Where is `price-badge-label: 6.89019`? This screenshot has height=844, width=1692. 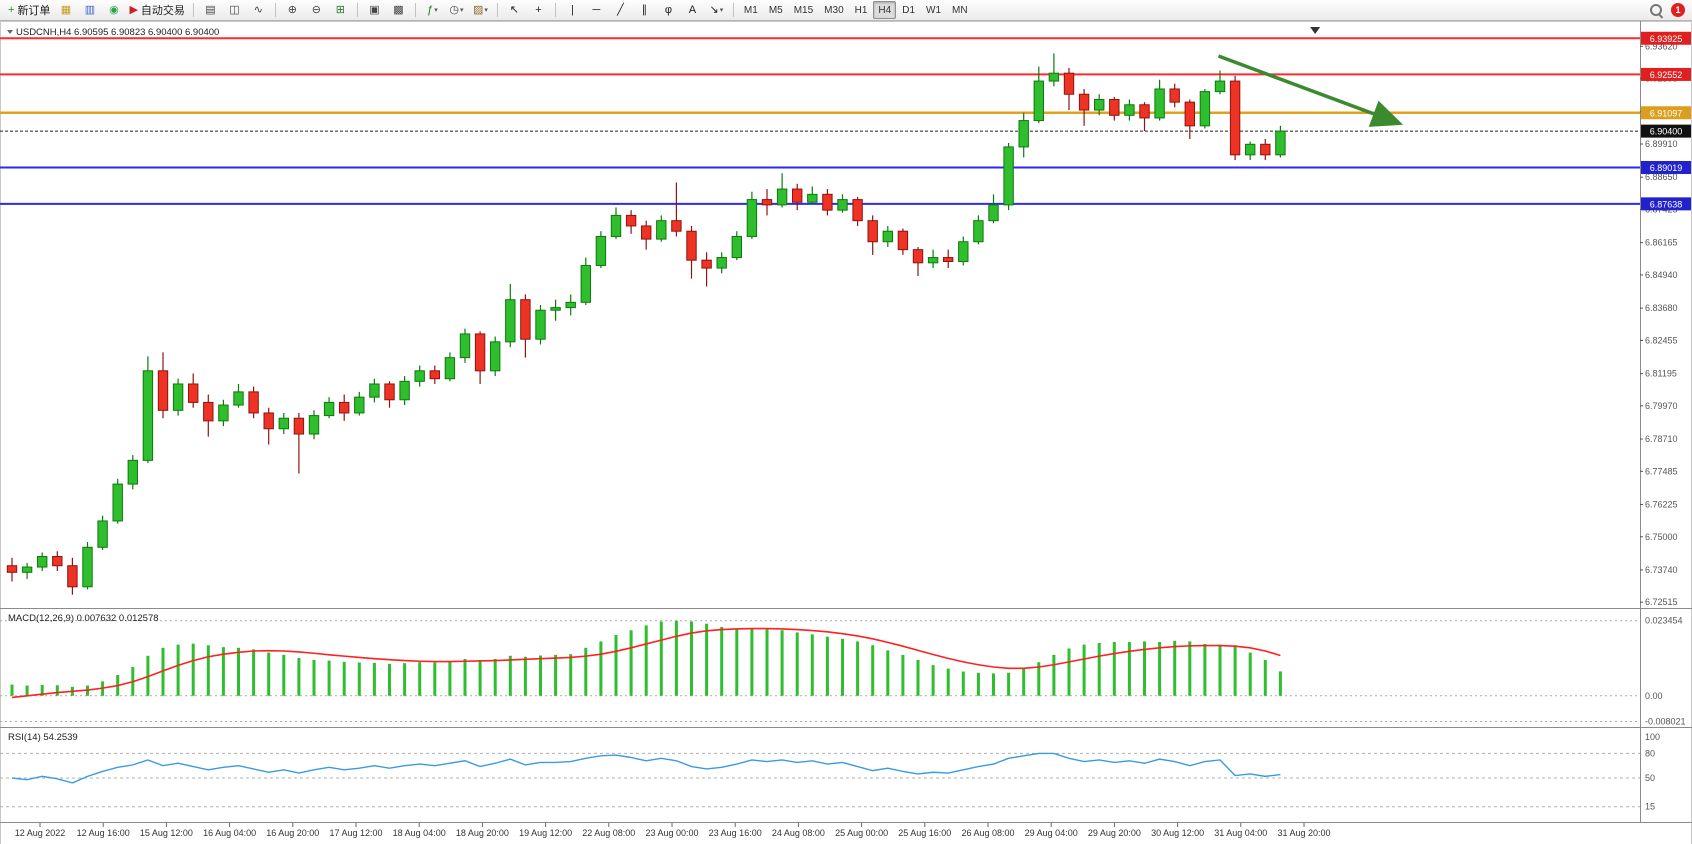
price-badge-label: 6.89019 is located at coordinates (1666, 168).